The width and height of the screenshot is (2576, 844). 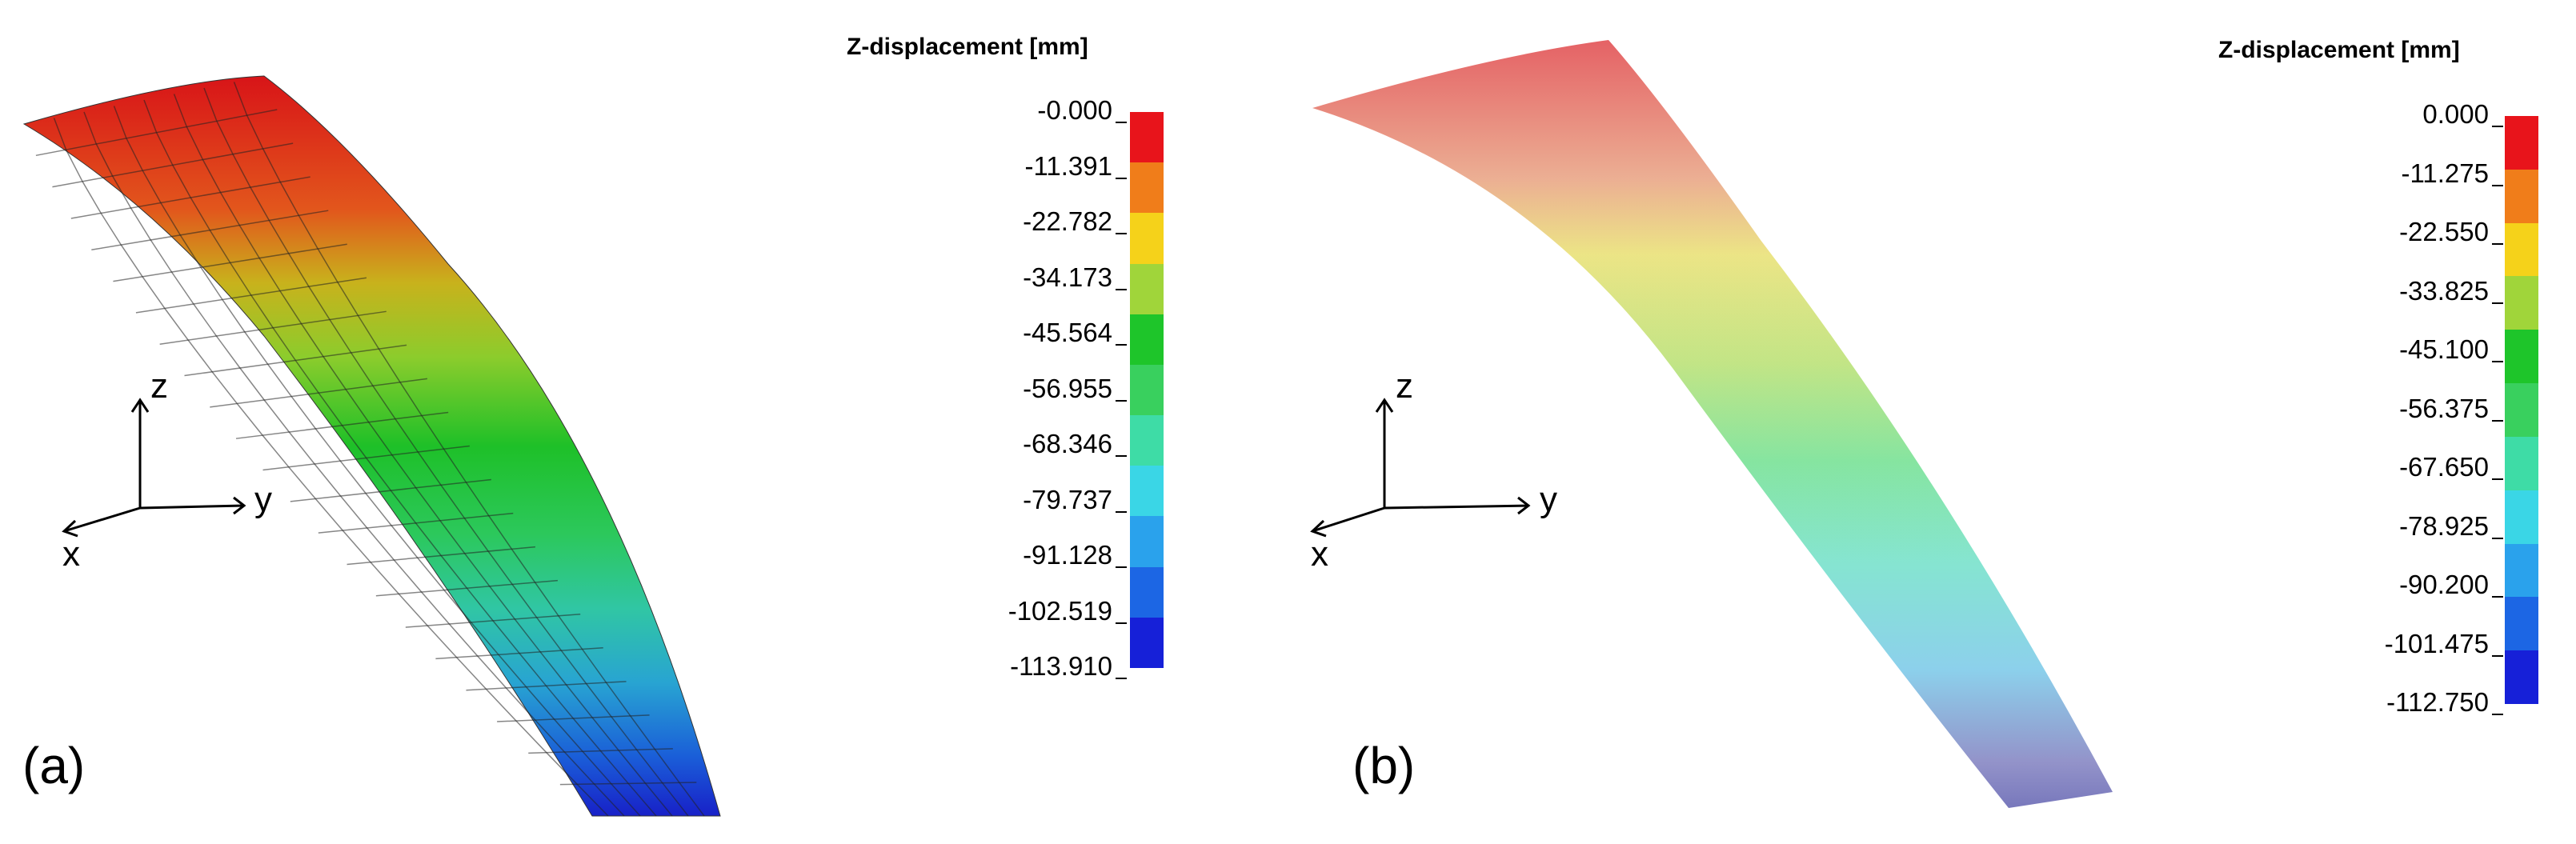 I want to click on legend-tick-label: -33.825, so click(x=2444, y=290).